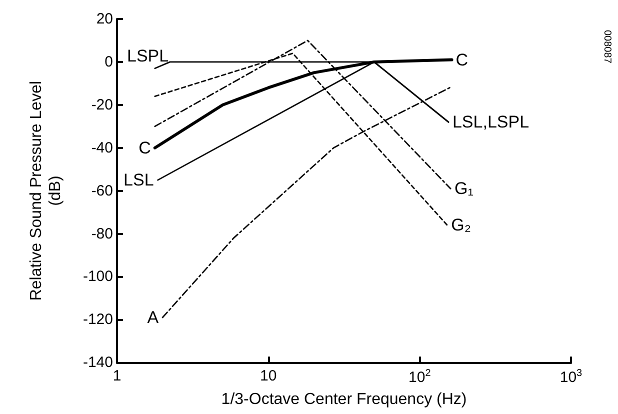 Image resolution: width=618 pixels, height=414 pixels. What do you see at coordinates (117, 376) in the screenshot?
I see `x-tick-label: 1` at bounding box center [117, 376].